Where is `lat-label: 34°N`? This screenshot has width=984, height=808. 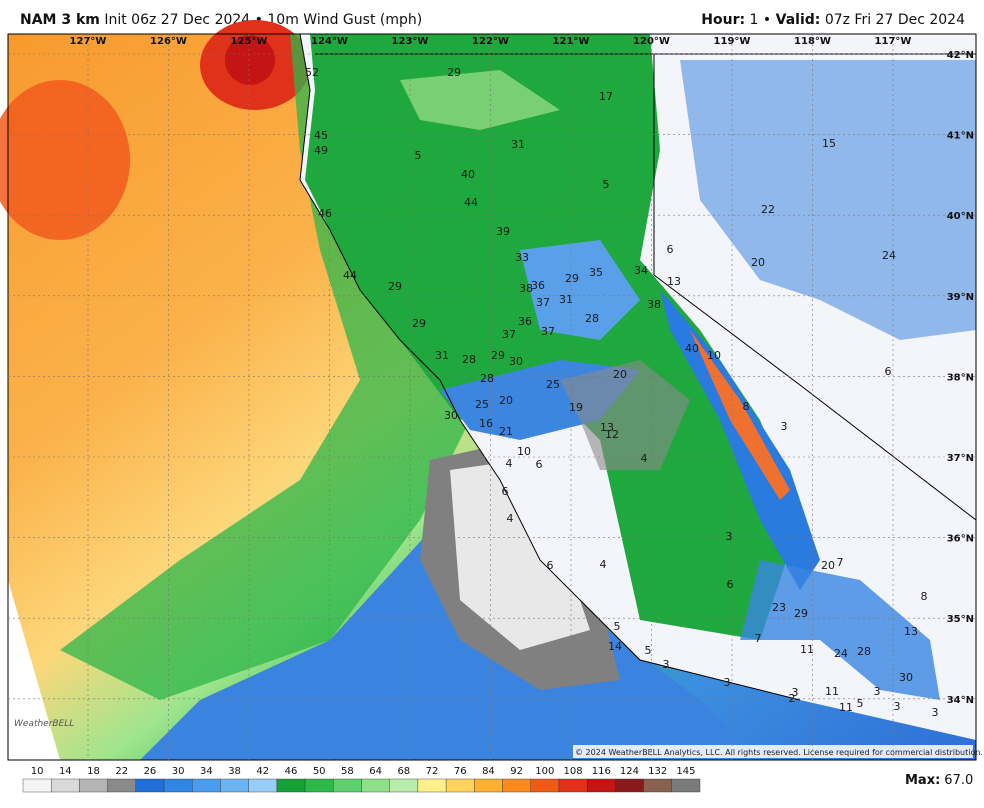 lat-label: 34°N is located at coordinates (960, 700).